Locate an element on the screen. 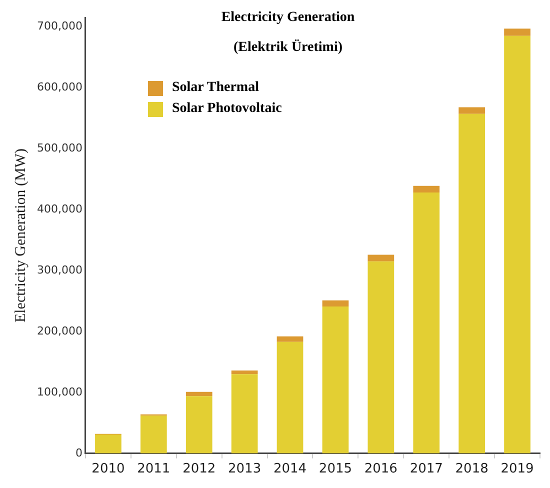 This screenshot has height=488, width=550. x-tick-label: 2019 is located at coordinates (517, 469).